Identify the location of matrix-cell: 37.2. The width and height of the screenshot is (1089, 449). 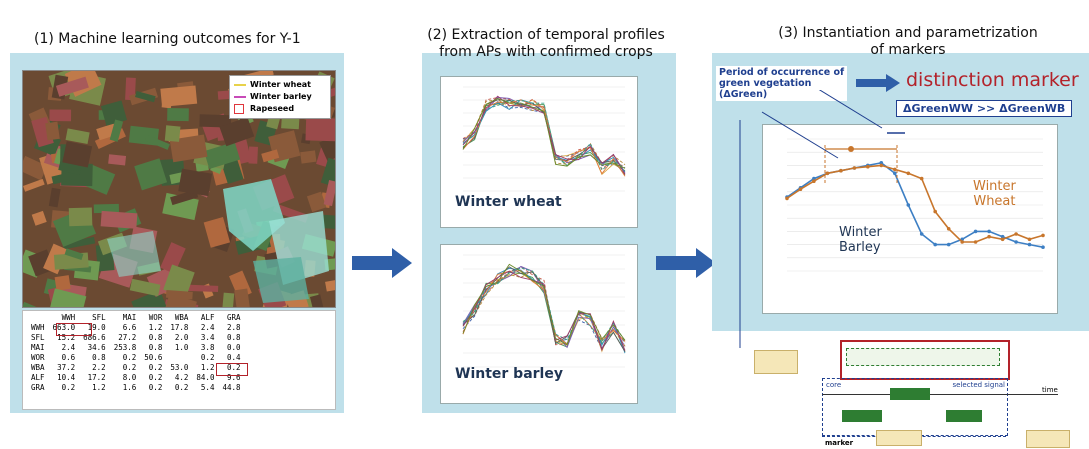
(66, 367).